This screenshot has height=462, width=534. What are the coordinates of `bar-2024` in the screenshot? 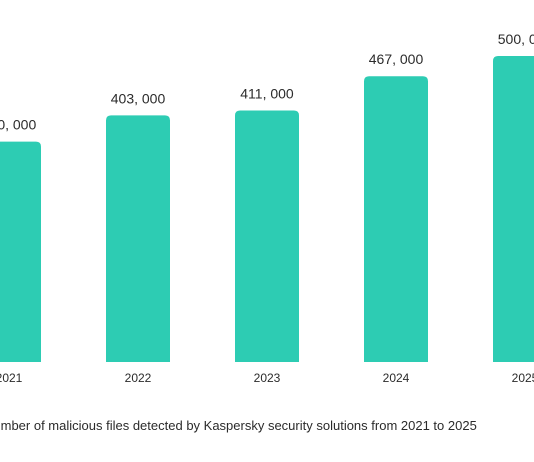 It's located at (396, 219).